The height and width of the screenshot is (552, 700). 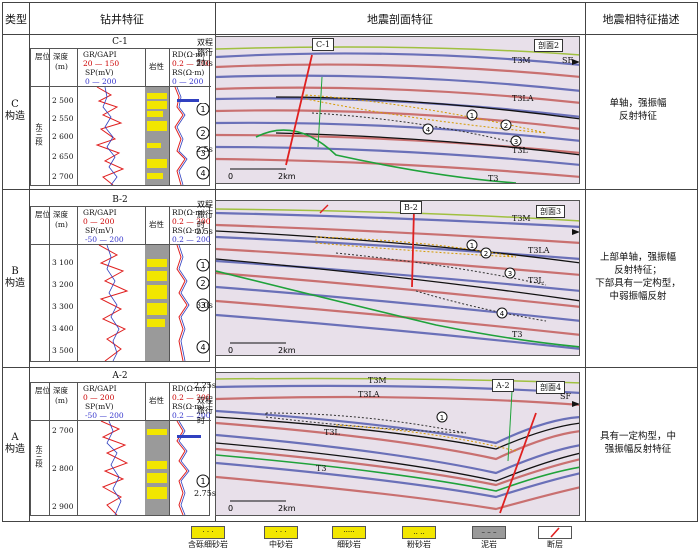 I want to click on facies-description: 具有一定构型，中 强振幅反射特征, so click(x=637, y=443).